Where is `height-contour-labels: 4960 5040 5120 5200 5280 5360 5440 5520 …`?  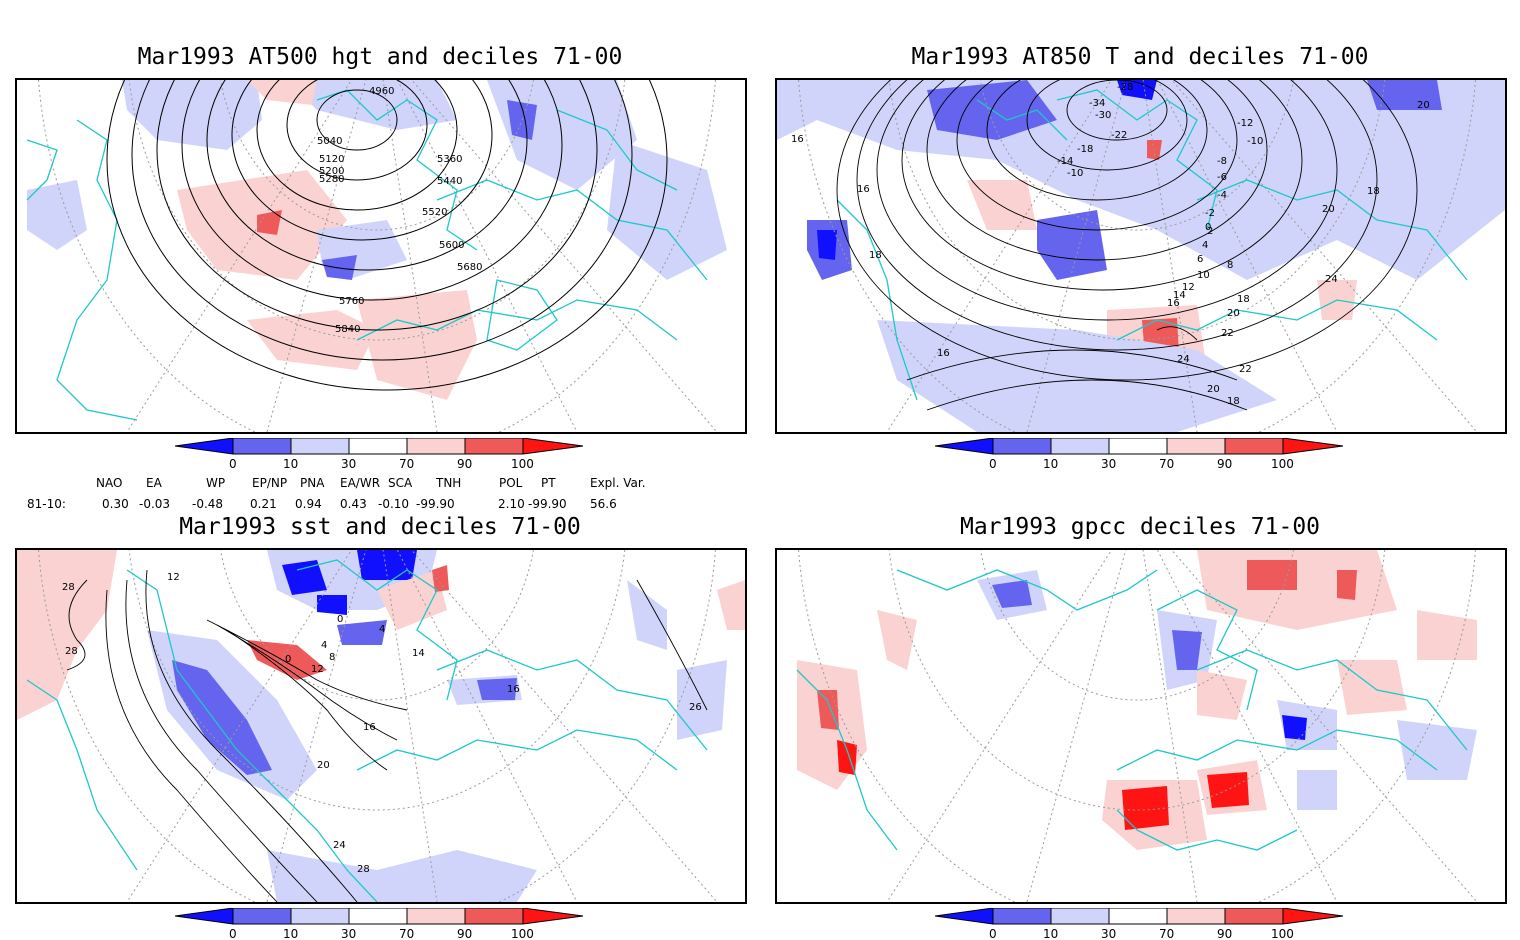
height-contour-labels: 4960 5040 5120 5200 5280 5360 5440 5520 … is located at coordinates (399, 210).